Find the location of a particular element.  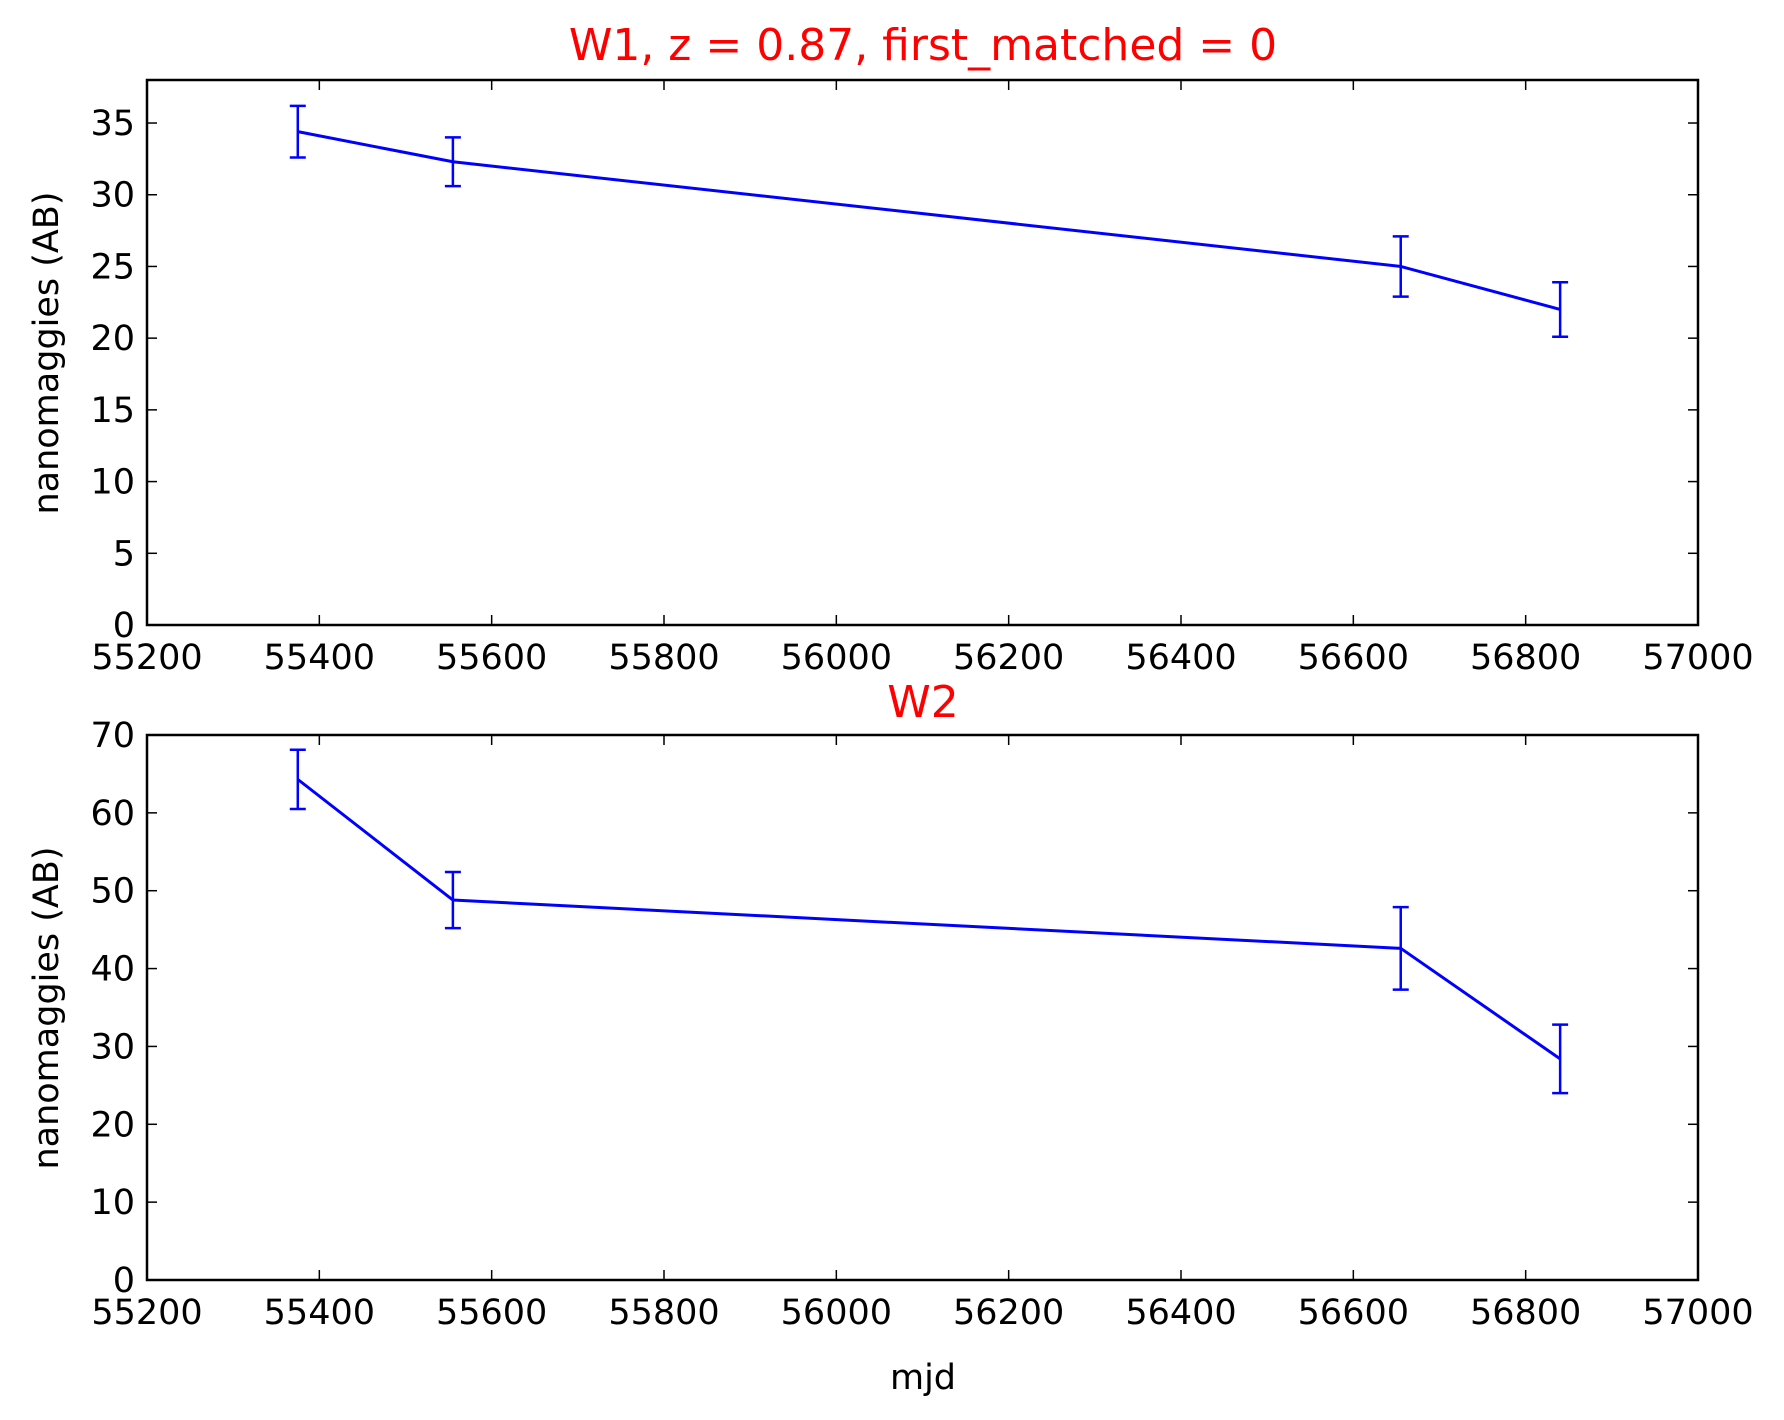

panel-w2-y-tick-label: 10 is located at coordinates (112, 1203).